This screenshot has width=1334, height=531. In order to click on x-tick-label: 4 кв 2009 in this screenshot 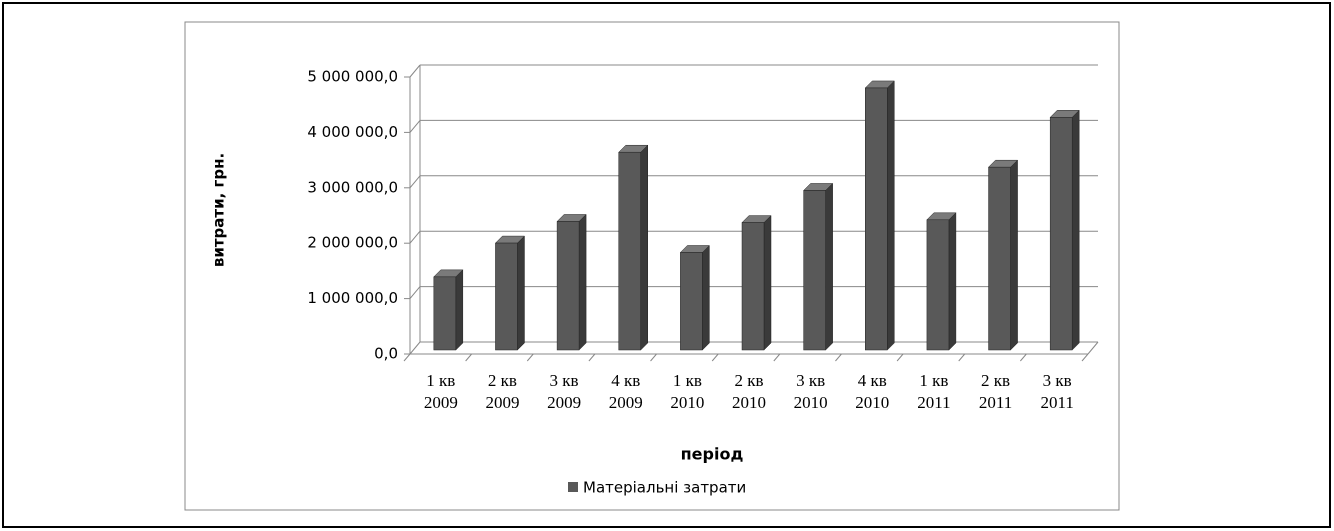, I will do `click(625, 391)`.